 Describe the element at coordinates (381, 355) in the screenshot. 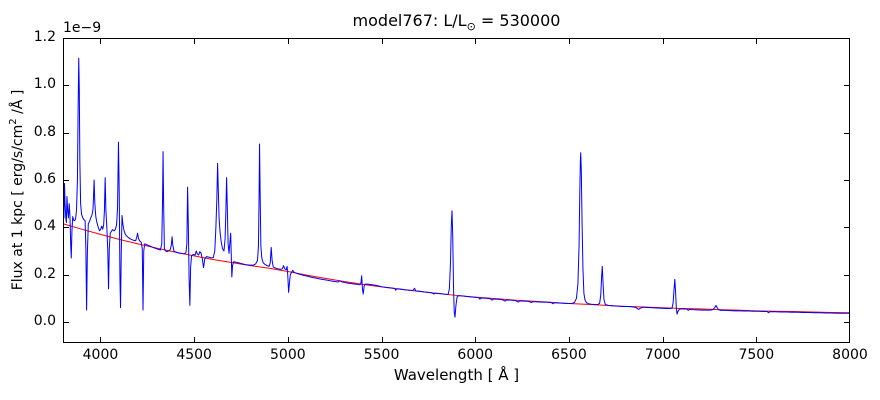

I see `x-tick-label: 5500` at that location.